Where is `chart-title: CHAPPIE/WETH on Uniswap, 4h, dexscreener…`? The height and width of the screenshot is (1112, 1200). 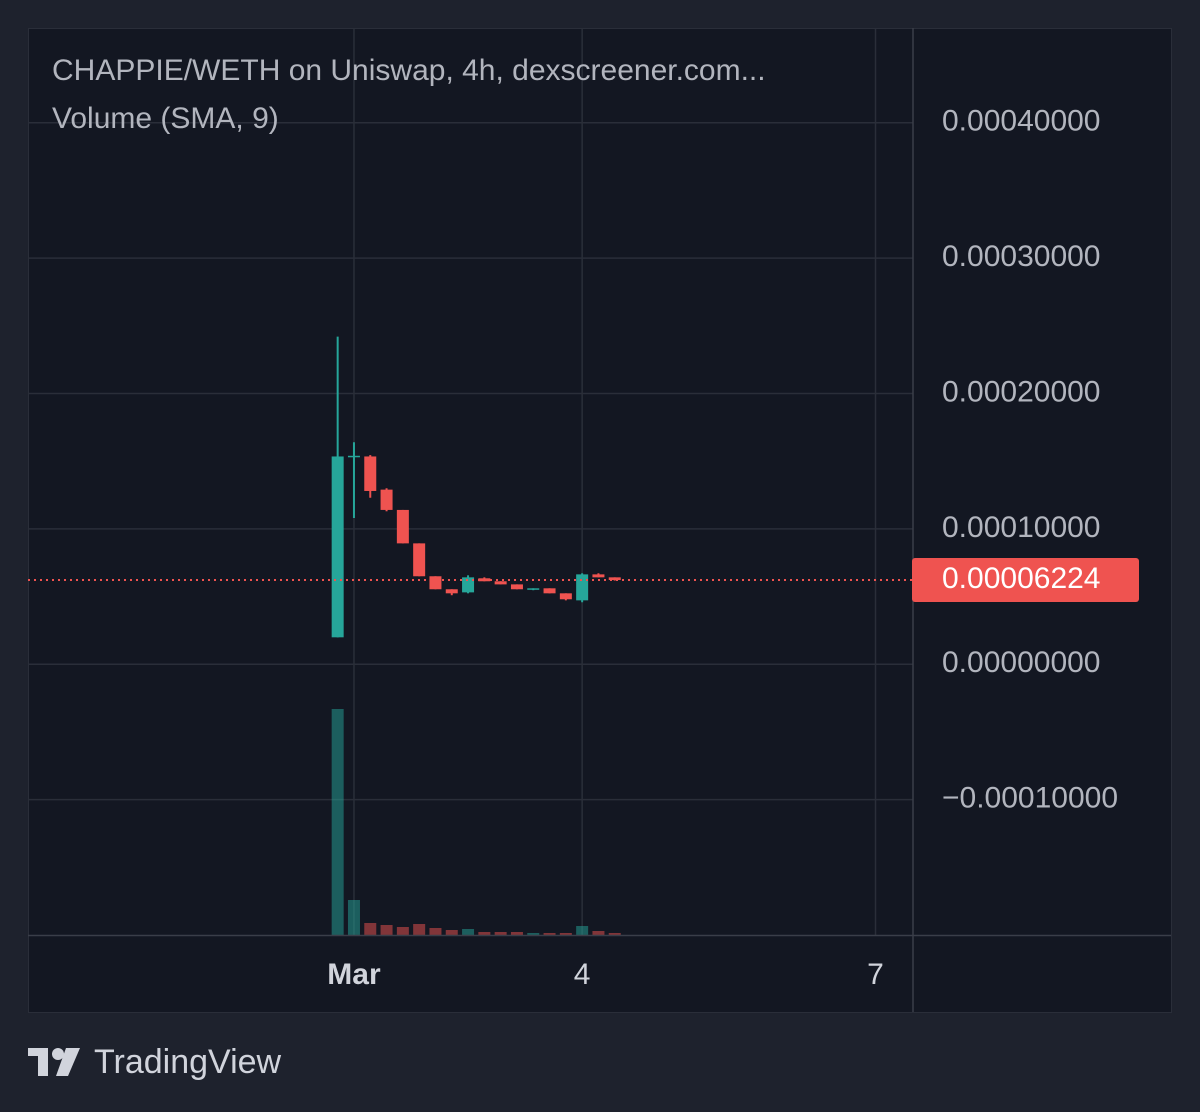 chart-title: CHAPPIE/WETH on Uniswap, 4h, dexscreener… is located at coordinates (409, 70).